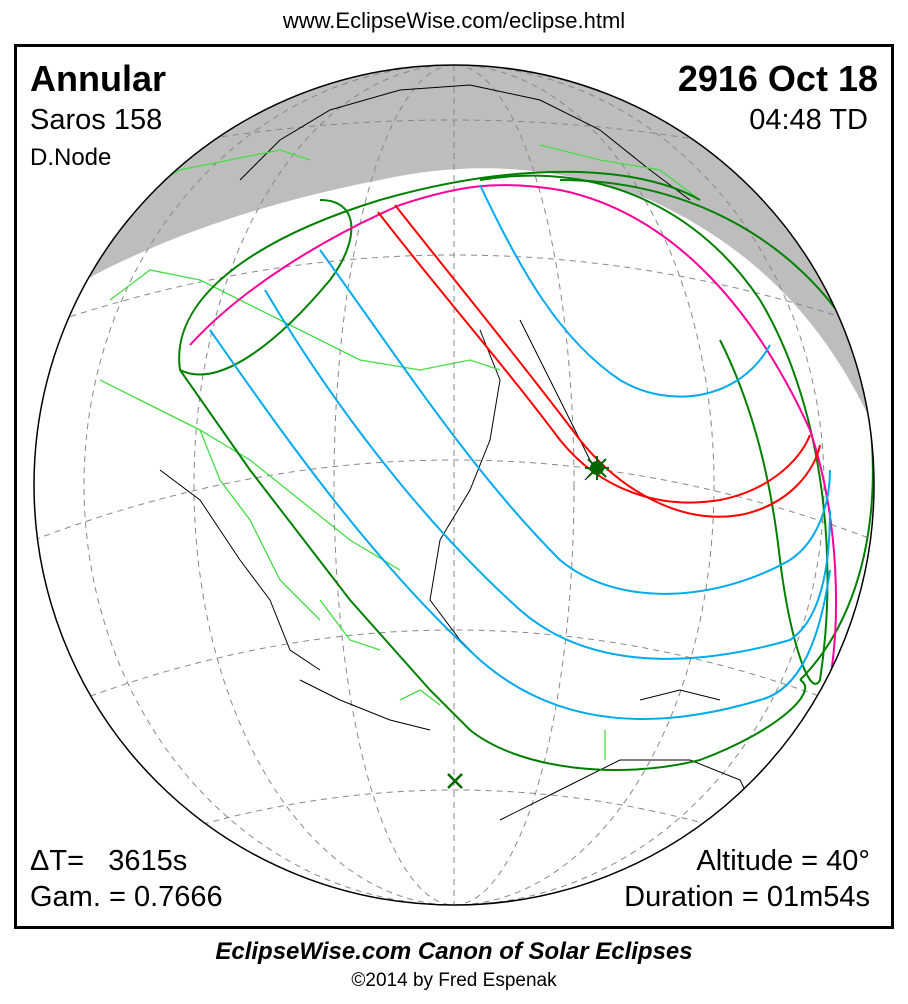 This screenshot has height=1004, width=908. I want to click on url-header: www.EclipseWise.com/eclipse.html, so click(454, 20).